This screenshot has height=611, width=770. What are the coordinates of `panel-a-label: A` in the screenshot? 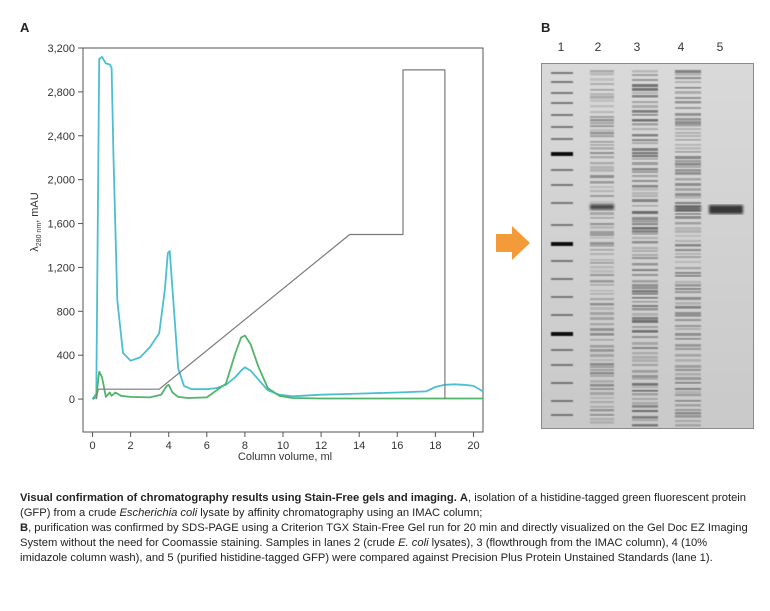 It's located at (25, 27).